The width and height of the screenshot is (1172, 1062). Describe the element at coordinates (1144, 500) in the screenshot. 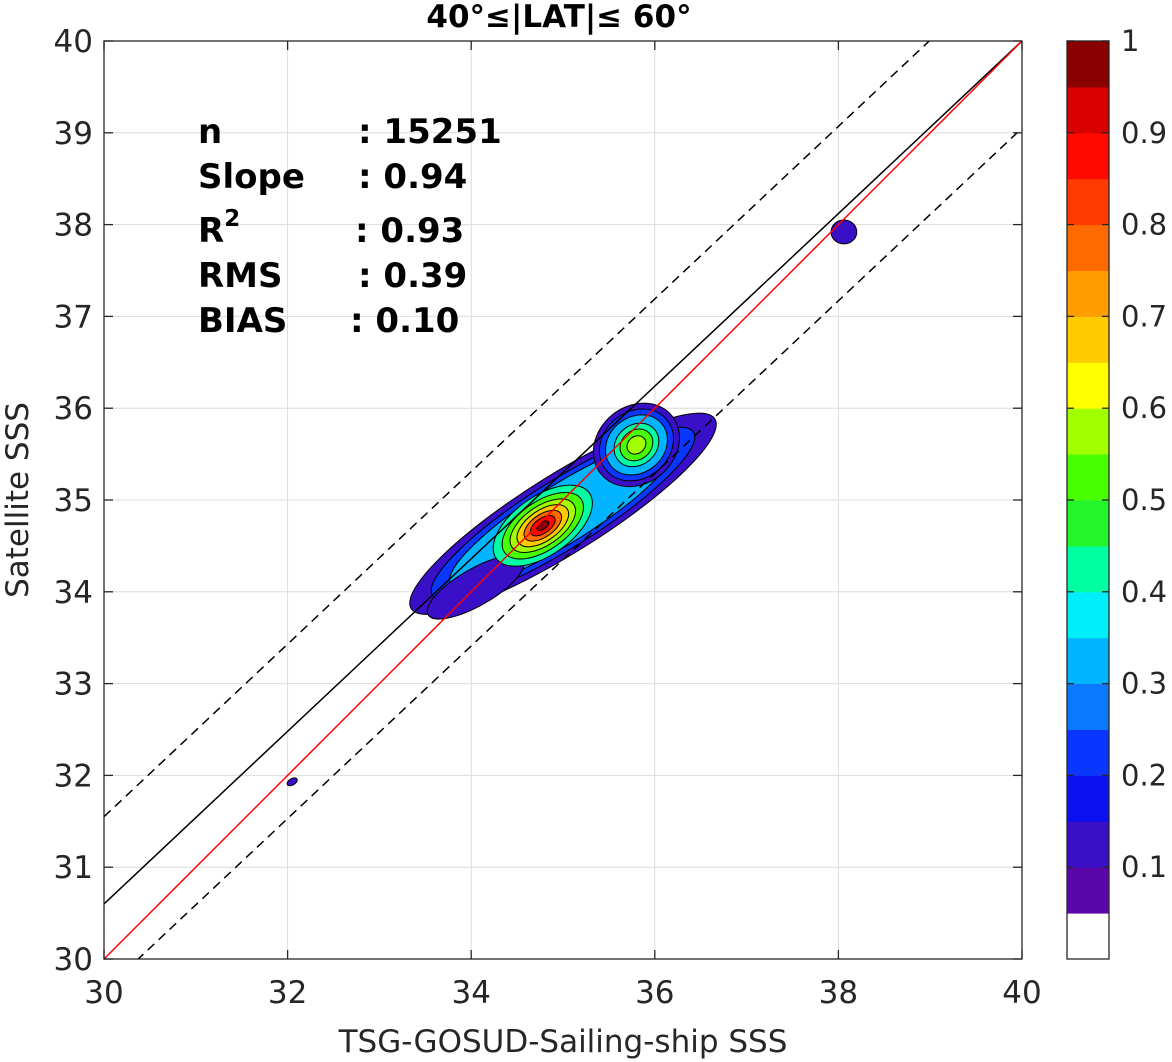

I see `colorbar-tick-label: 0.5` at that location.